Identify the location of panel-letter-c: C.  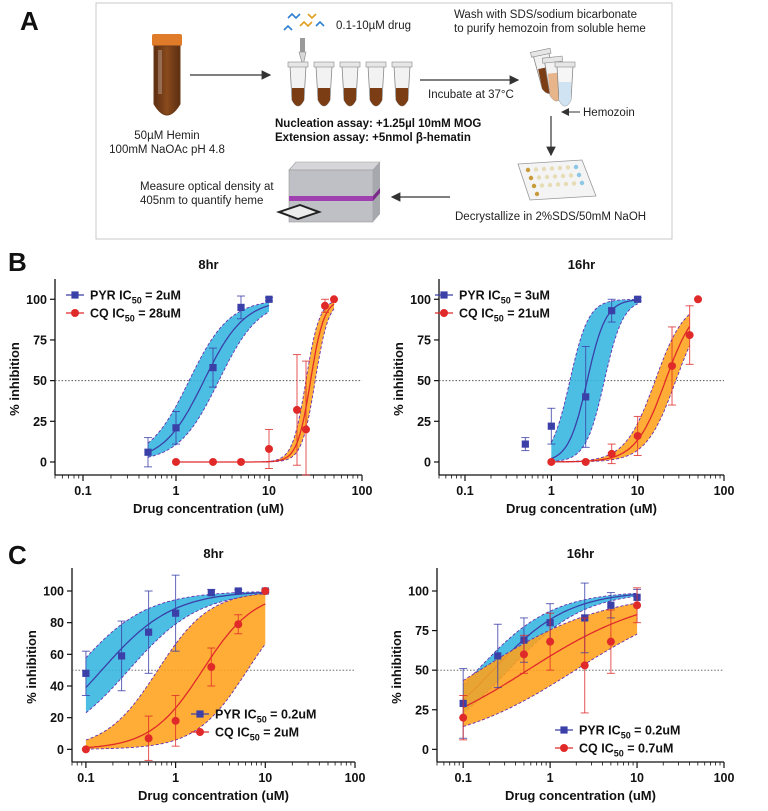
(17, 555).